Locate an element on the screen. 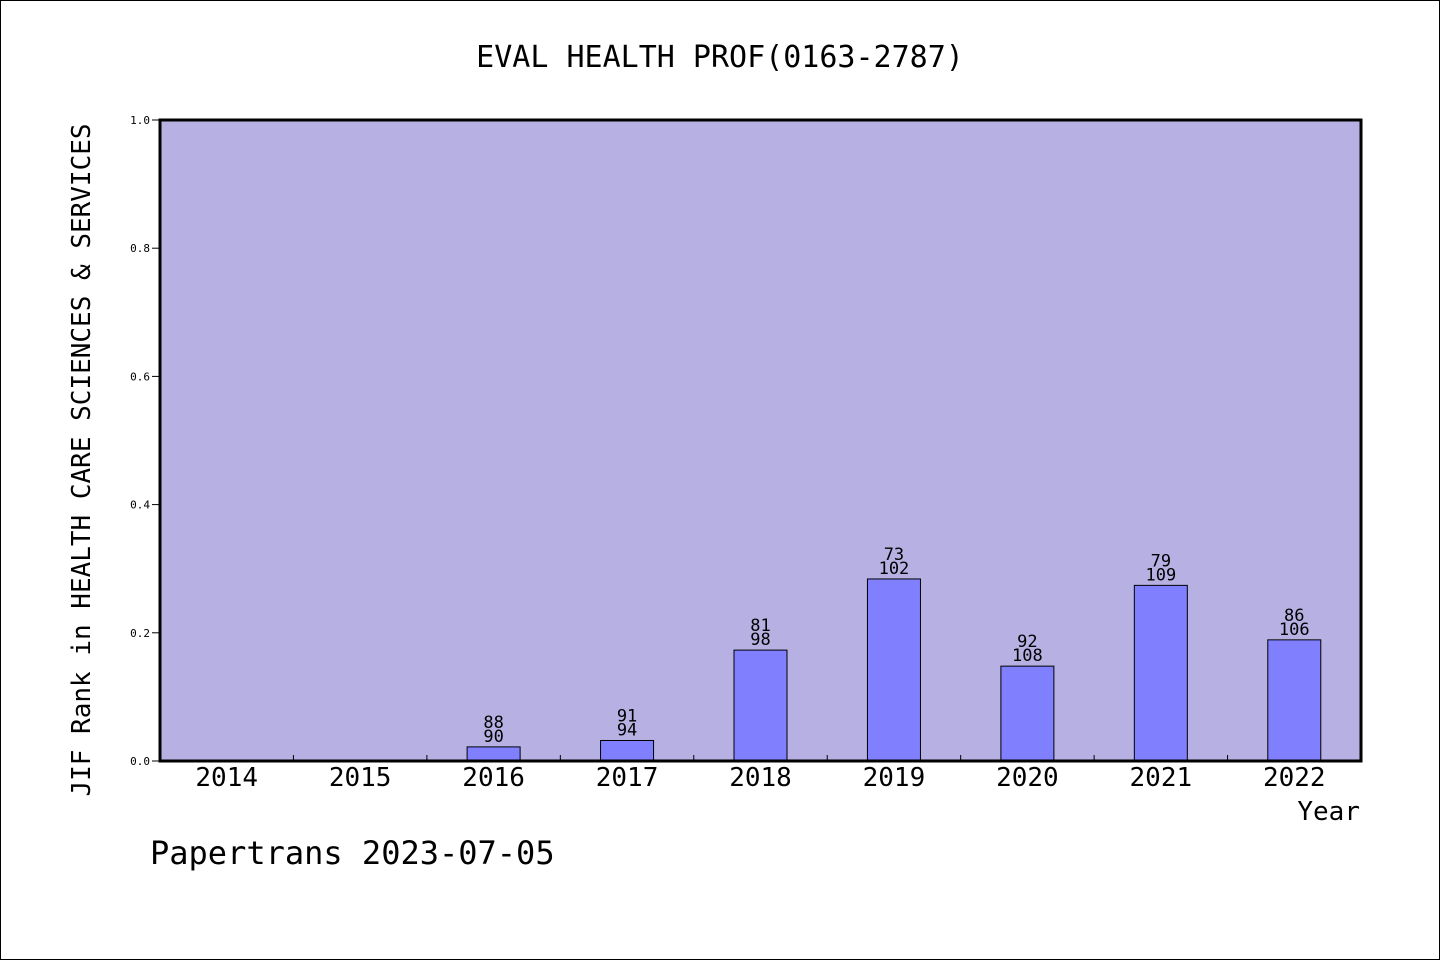  footer-watermark: Papertrans 2023-07-05 is located at coordinates (352, 853).